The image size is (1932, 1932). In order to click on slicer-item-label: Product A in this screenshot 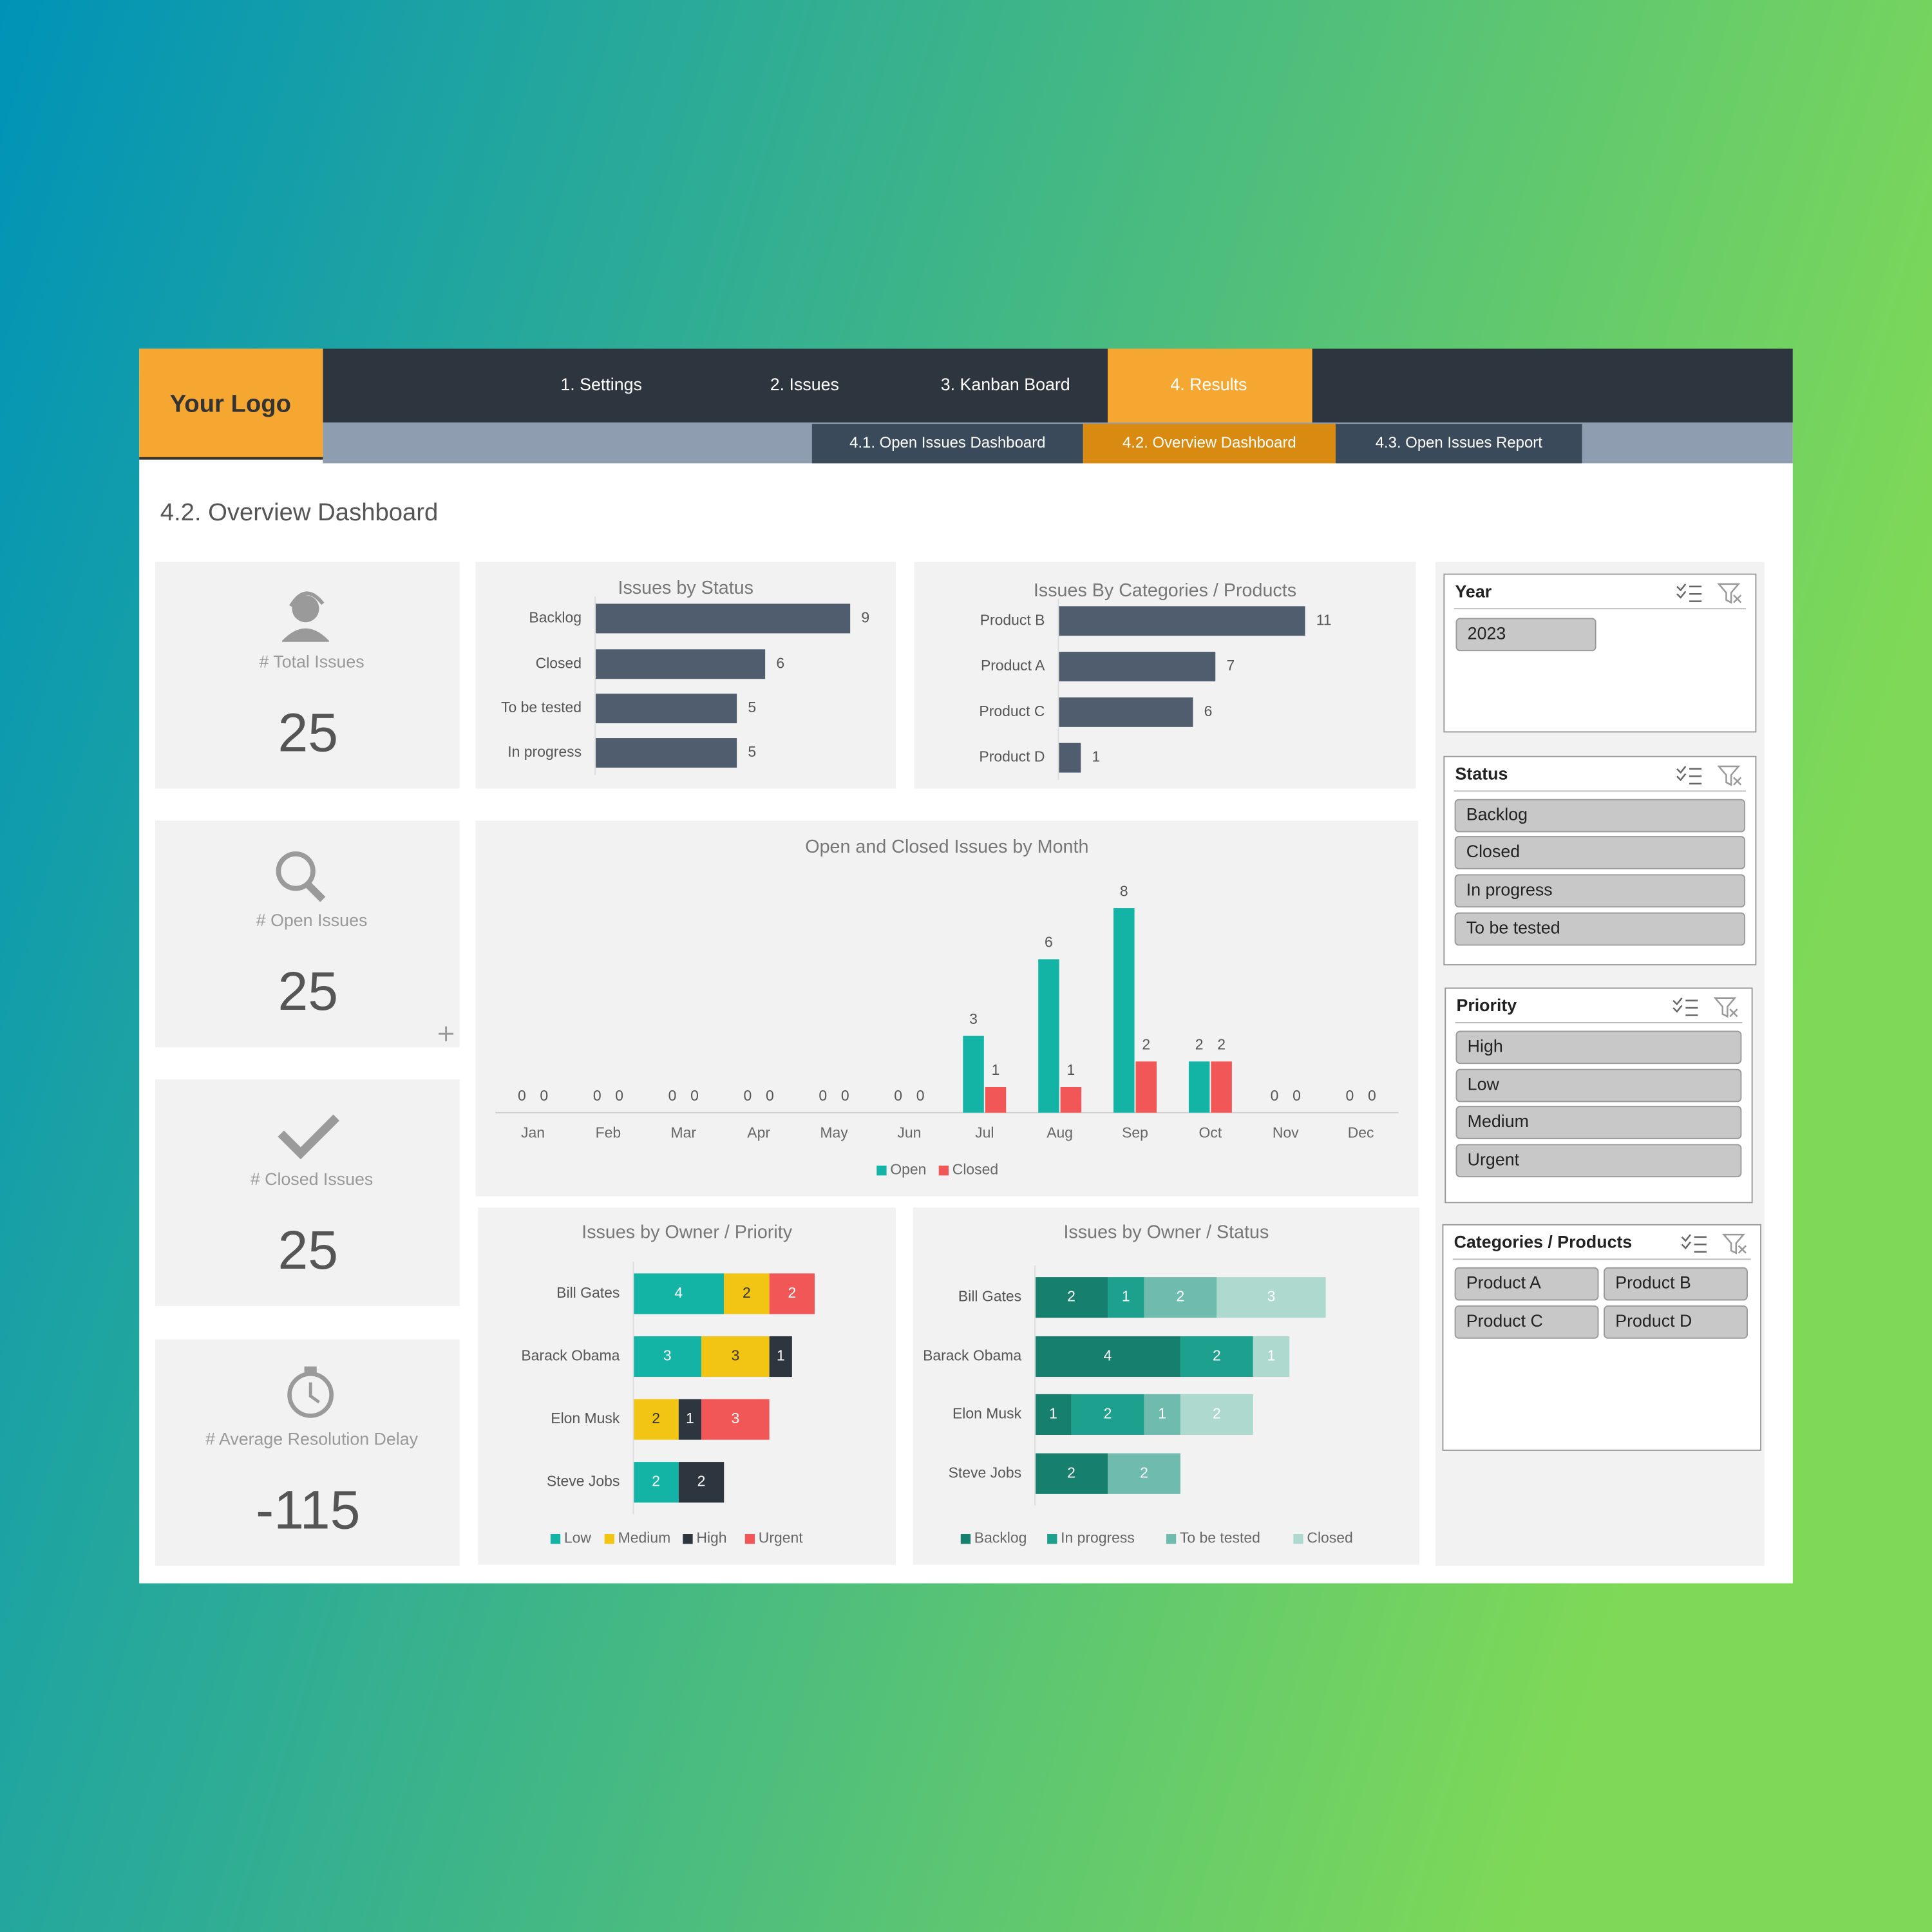, I will do `click(1504, 1283)`.